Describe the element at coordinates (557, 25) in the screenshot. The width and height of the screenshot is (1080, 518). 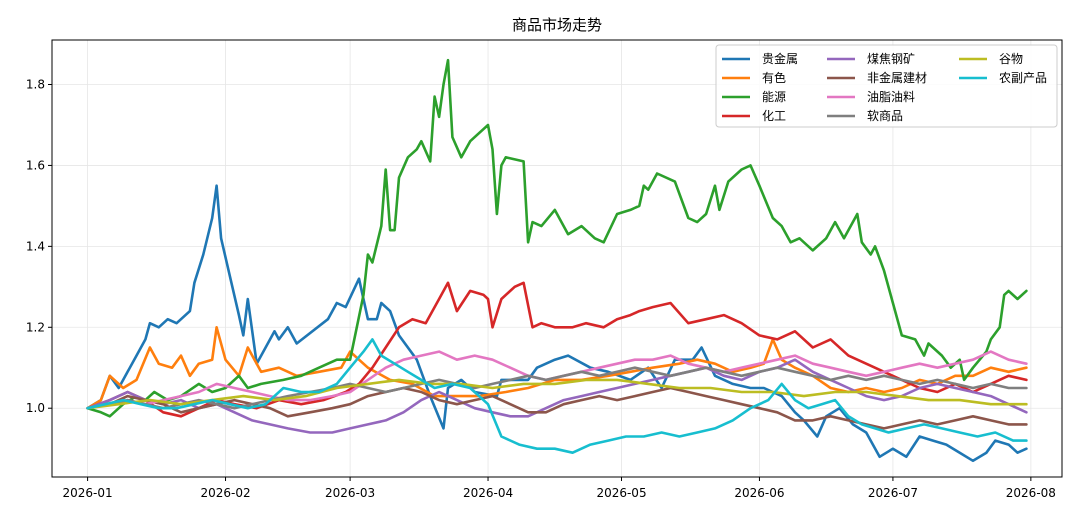
I see `chart-title: 商品市场走势` at that location.